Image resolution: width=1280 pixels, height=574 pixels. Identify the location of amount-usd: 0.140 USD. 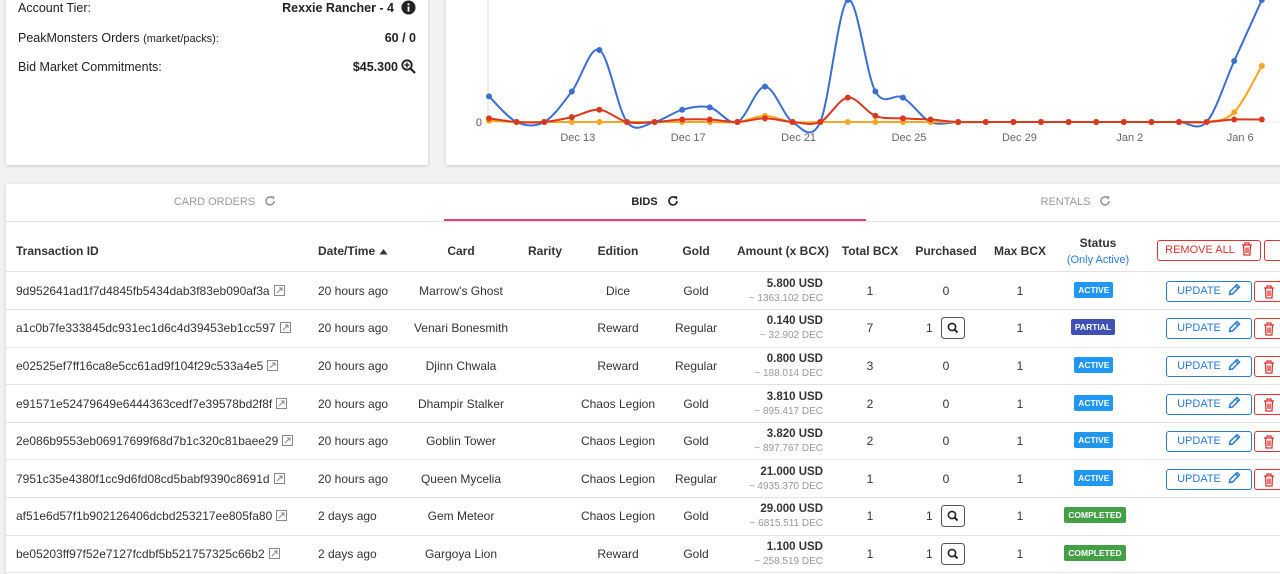
(794, 321).